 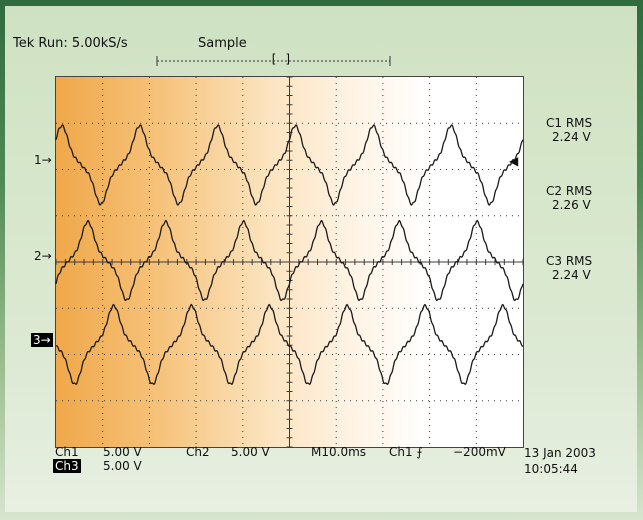 I want to click on trigger-position-marker: [ ], so click(x=281, y=59).